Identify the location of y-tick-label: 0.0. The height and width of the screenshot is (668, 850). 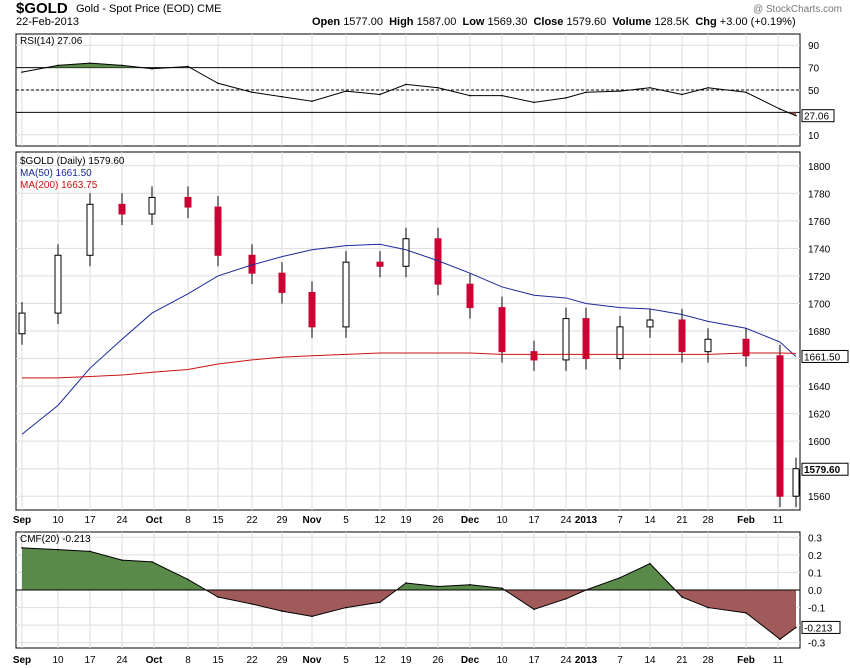
(815, 591).